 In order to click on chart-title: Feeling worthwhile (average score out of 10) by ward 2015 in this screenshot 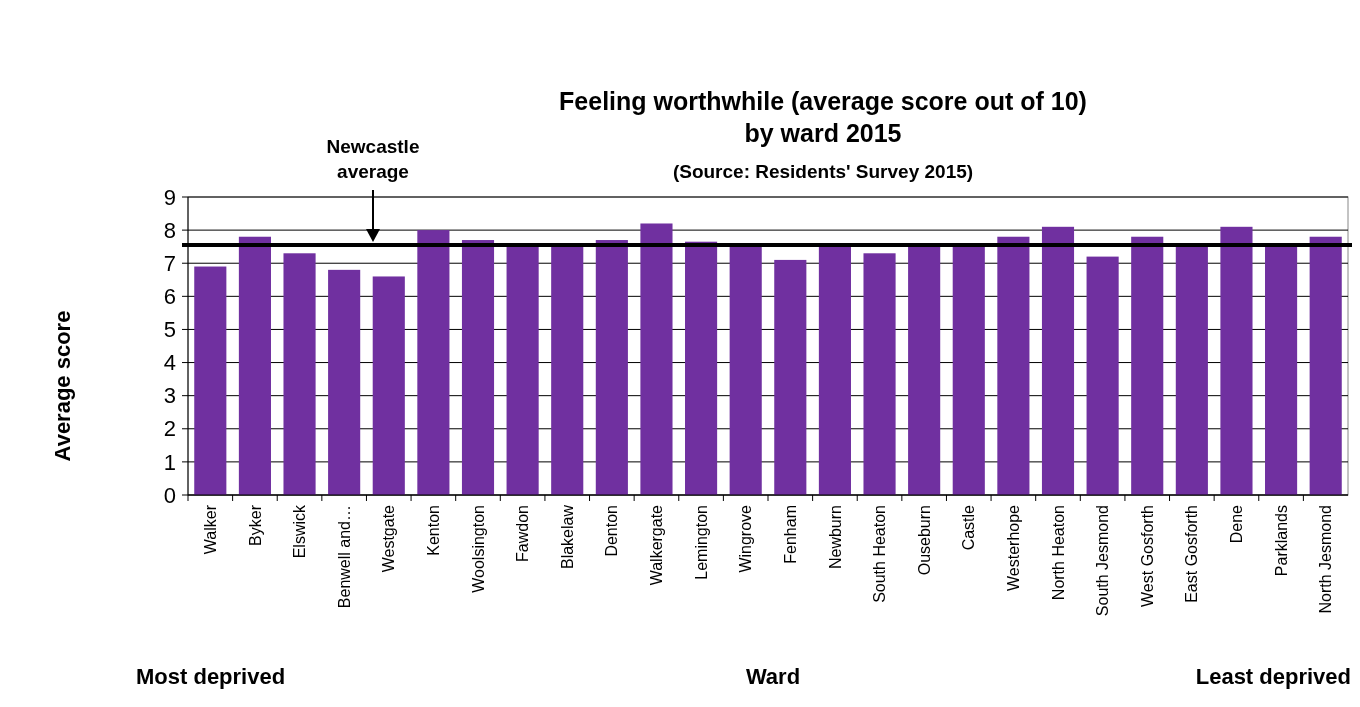, I will do `click(823, 117)`.